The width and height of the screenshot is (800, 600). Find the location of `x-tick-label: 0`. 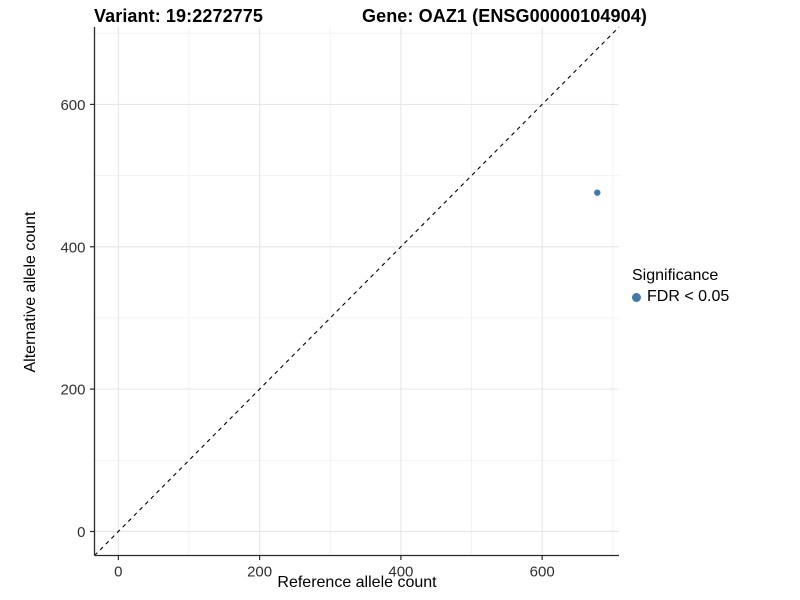

x-tick-label: 0 is located at coordinates (118, 572).